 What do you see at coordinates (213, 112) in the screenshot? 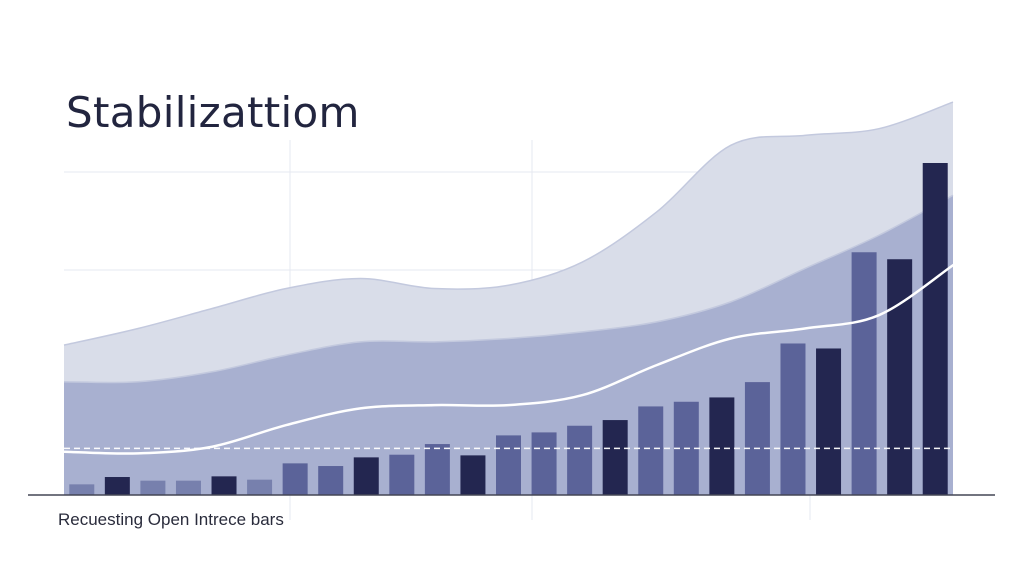
I see `chart-title: Stabilizattiom` at bounding box center [213, 112].